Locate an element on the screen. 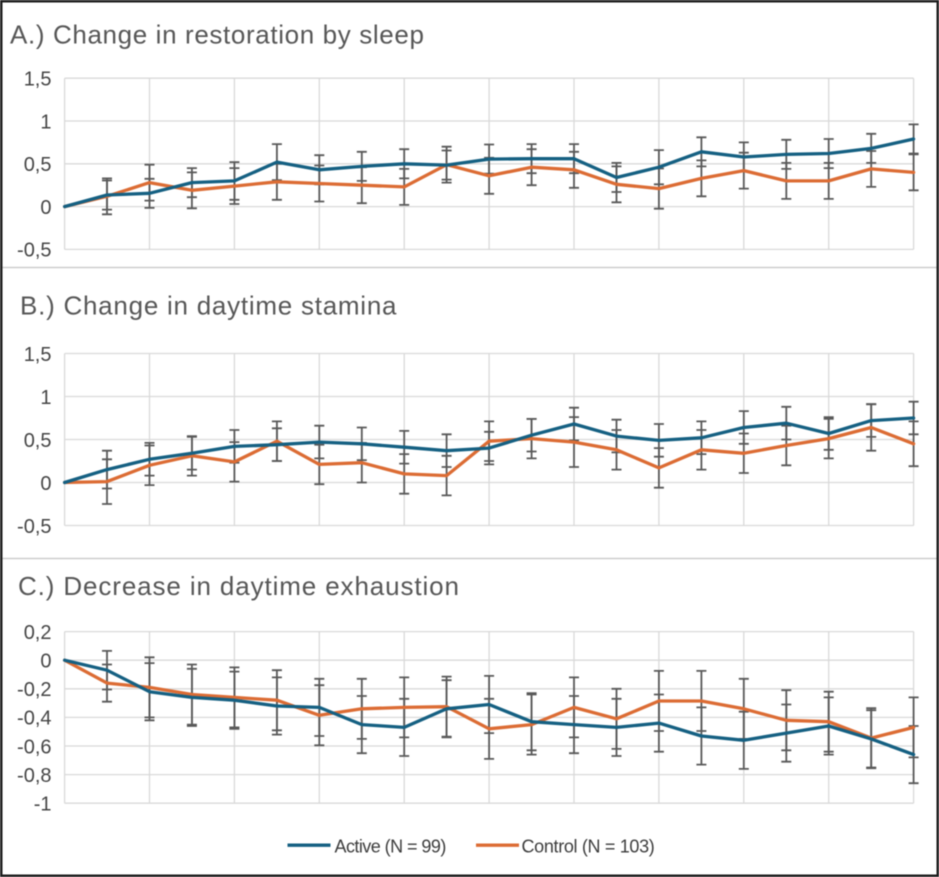 The width and height of the screenshot is (939, 877). svg-text: -0,4 is located at coordinates (34, 719).